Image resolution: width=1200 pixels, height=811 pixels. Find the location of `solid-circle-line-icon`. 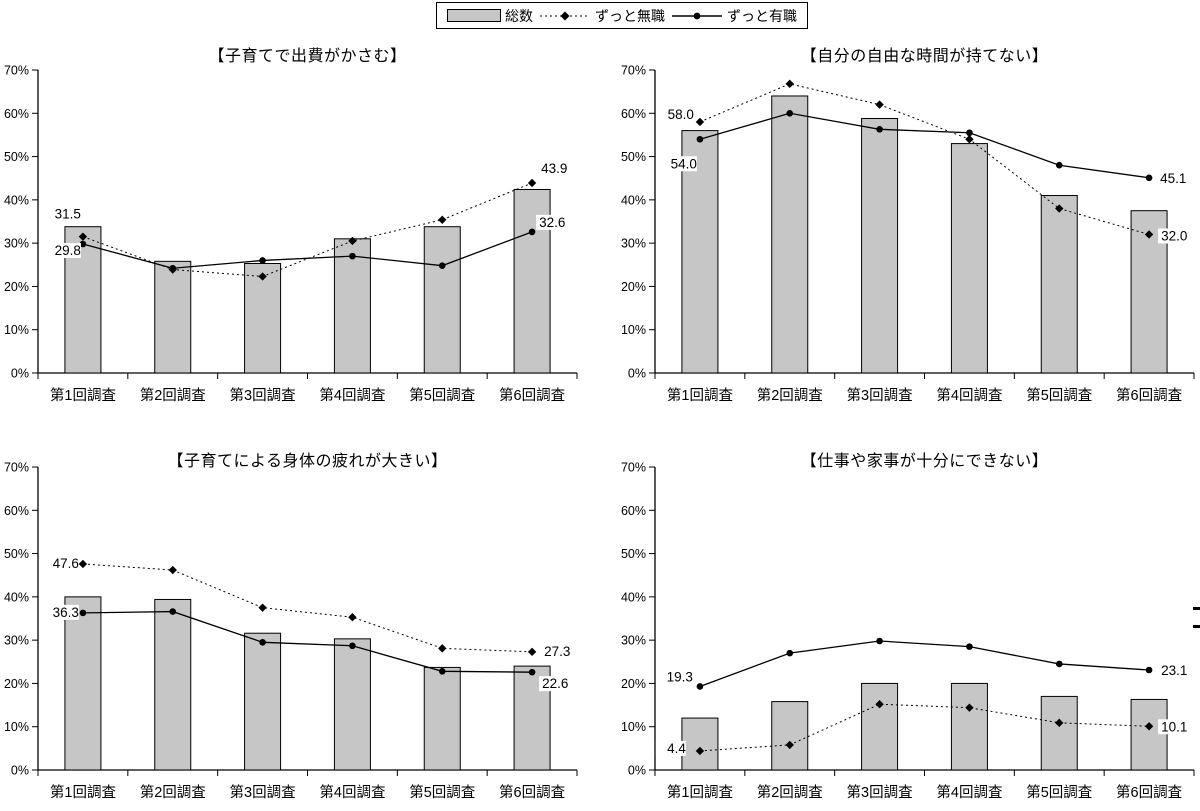

solid-circle-line-icon is located at coordinates (697, 15).